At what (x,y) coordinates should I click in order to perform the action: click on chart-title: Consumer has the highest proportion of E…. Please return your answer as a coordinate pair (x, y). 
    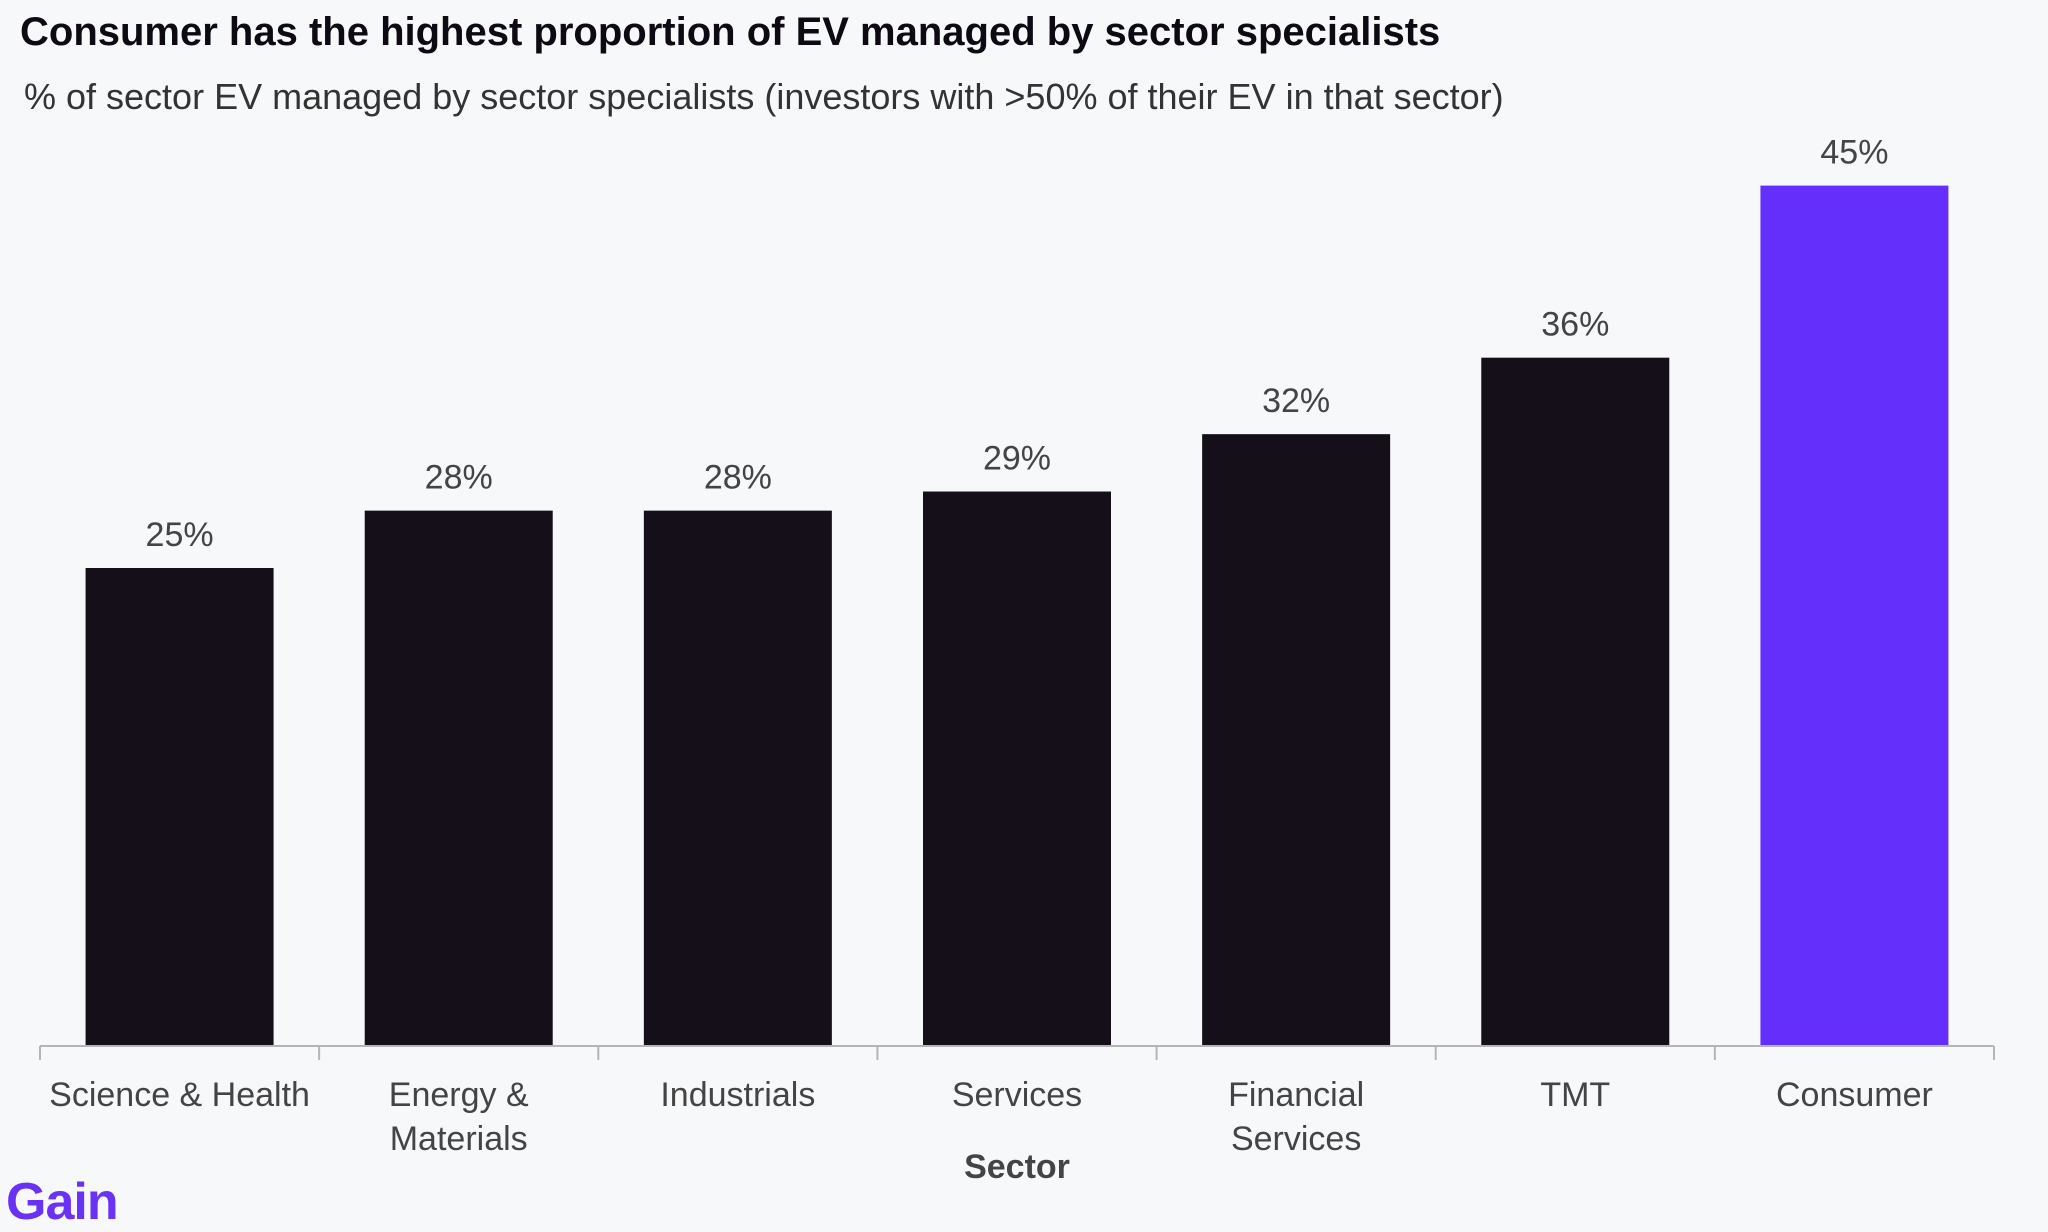
    Looking at the image, I should click on (730, 32).